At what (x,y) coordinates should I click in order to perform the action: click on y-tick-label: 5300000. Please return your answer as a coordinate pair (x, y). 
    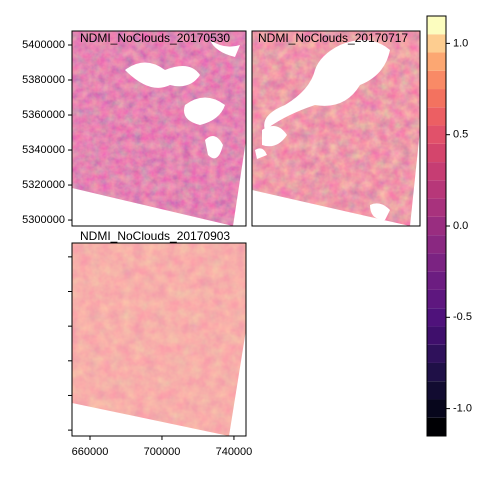
    Looking at the image, I should click on (43, 220).